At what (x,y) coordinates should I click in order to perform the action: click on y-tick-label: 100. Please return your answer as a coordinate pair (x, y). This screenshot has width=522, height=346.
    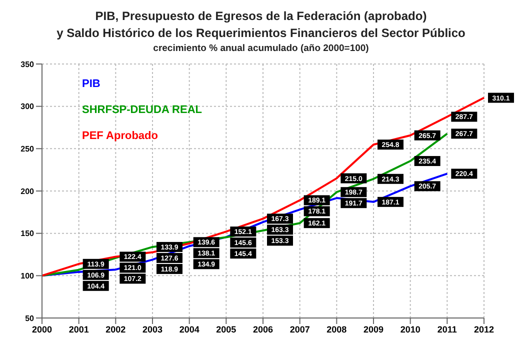
    Looking at the image, I should click on (27, 276).